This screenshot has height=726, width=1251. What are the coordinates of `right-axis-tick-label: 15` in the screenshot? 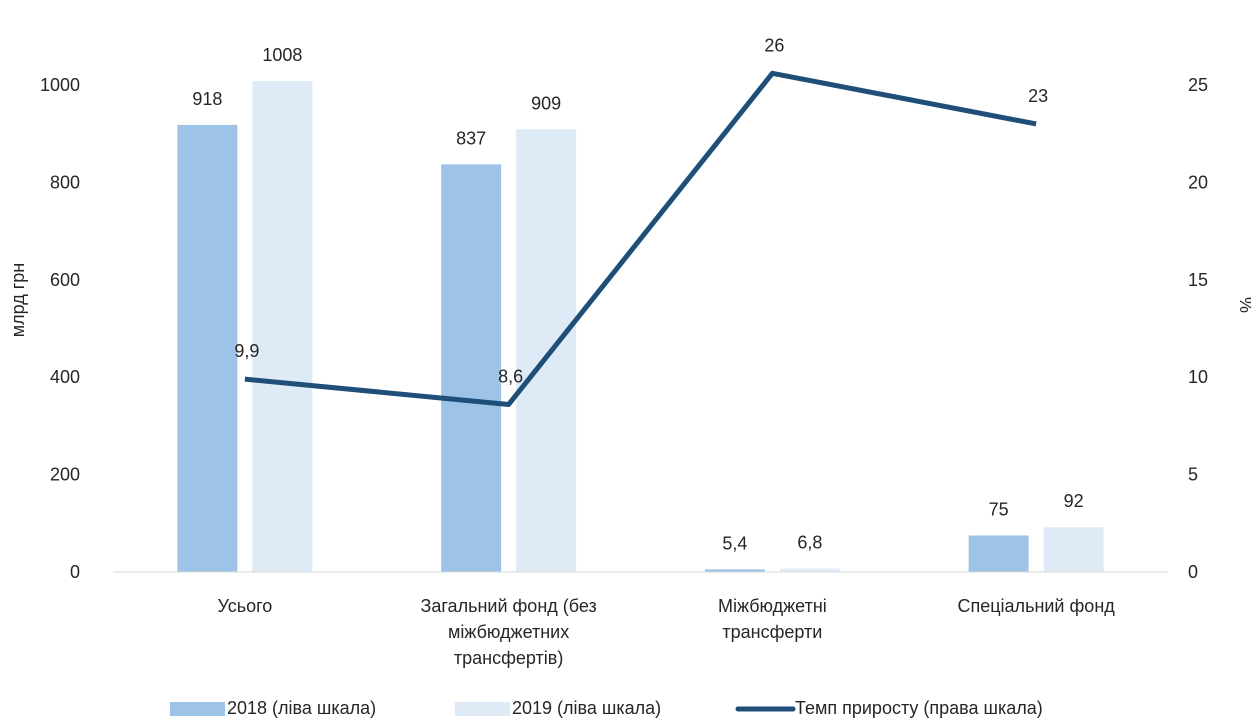 It's located at (1198, 280).